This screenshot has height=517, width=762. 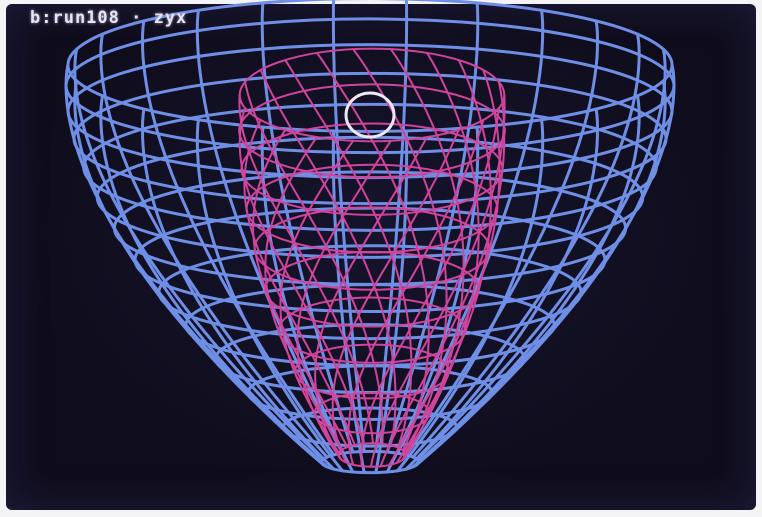 I want to click on status-line-text: b:run108 · zyx, so click(x=109, y=18).